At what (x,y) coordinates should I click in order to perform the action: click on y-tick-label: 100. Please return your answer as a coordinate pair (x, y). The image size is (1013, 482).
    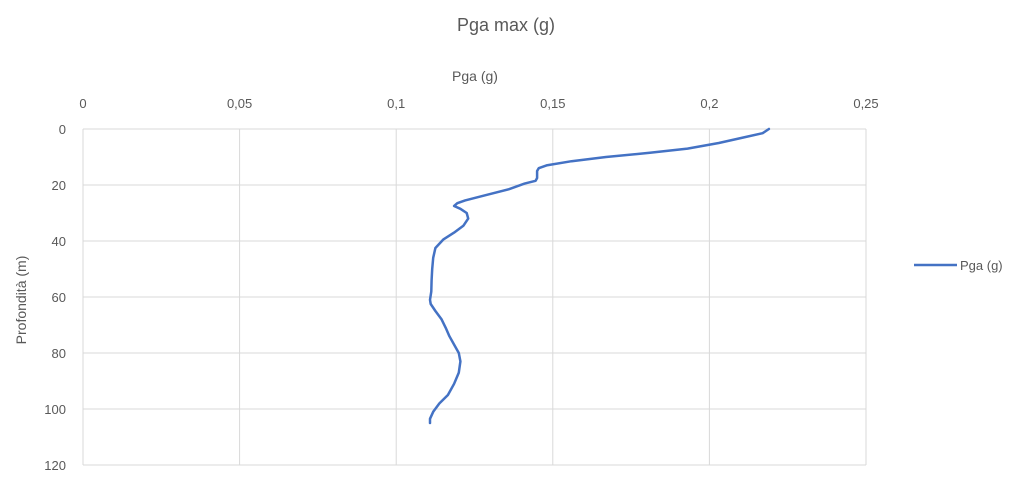
    Looking at the image, I should click on (55, 409).